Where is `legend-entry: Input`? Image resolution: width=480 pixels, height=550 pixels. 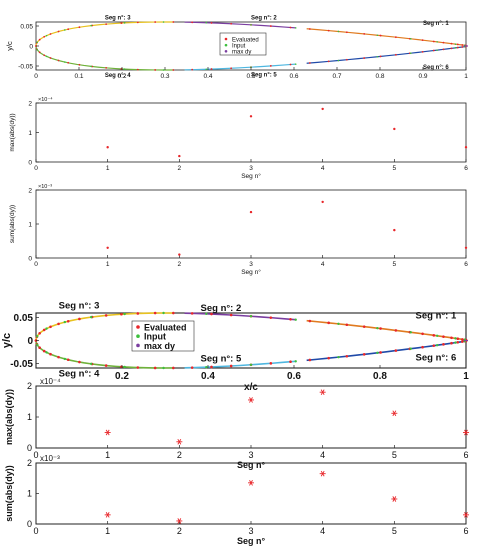 legend-entry: Input is located at coordinates (239, 46).